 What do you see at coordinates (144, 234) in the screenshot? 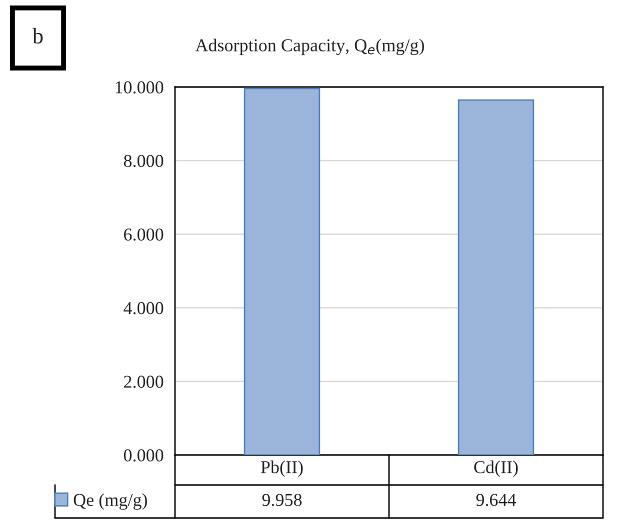
I see `y-tick-label: 6.000` at bounding box center [144, 234].